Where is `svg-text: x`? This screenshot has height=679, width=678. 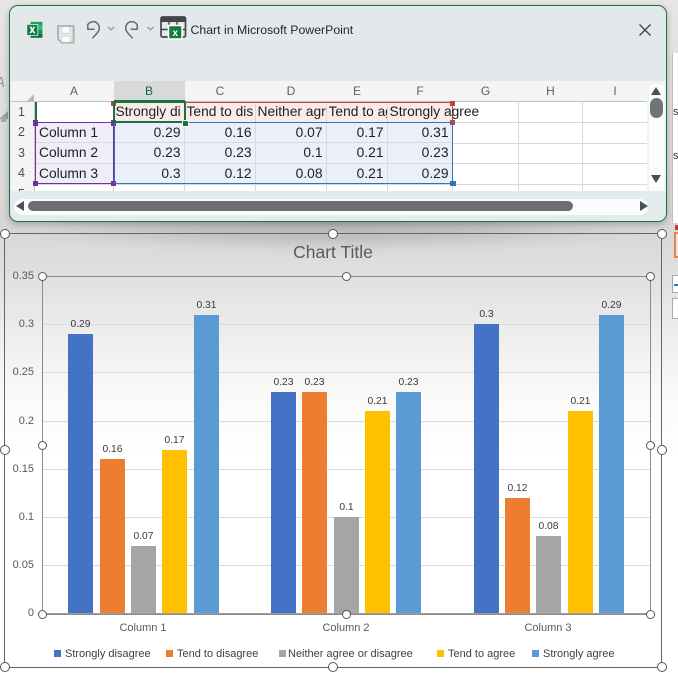 svg-text: x is located at coordinates (175, 33).